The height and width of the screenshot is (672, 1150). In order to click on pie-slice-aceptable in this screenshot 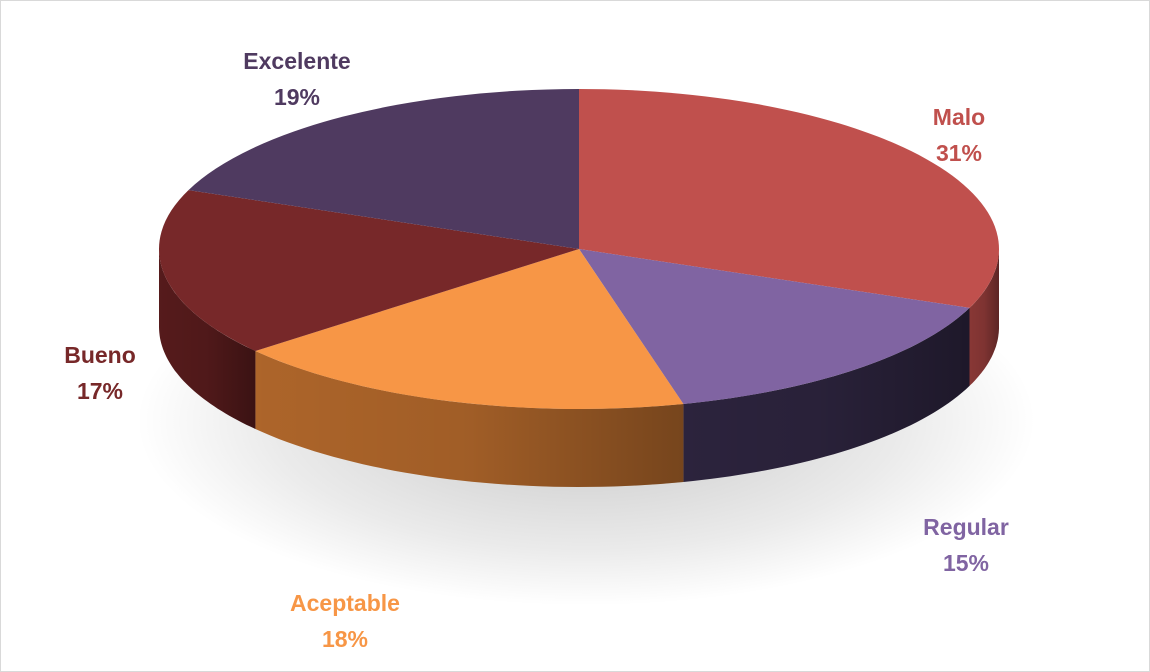, I will do `click(469, 329)`.